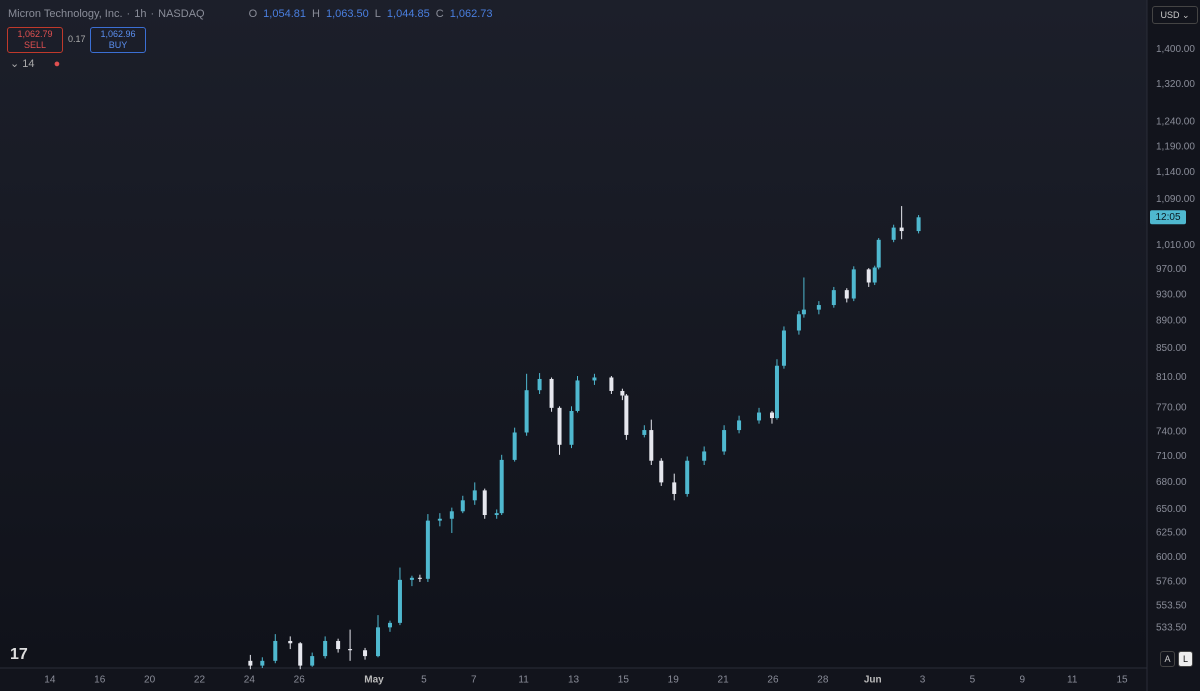 The width and height of the screenshot is (1200, 691). What do you see at coordinates (77, 39) in the screenshot?
I see `spread: 0.17` at bounding box center [77, 39].